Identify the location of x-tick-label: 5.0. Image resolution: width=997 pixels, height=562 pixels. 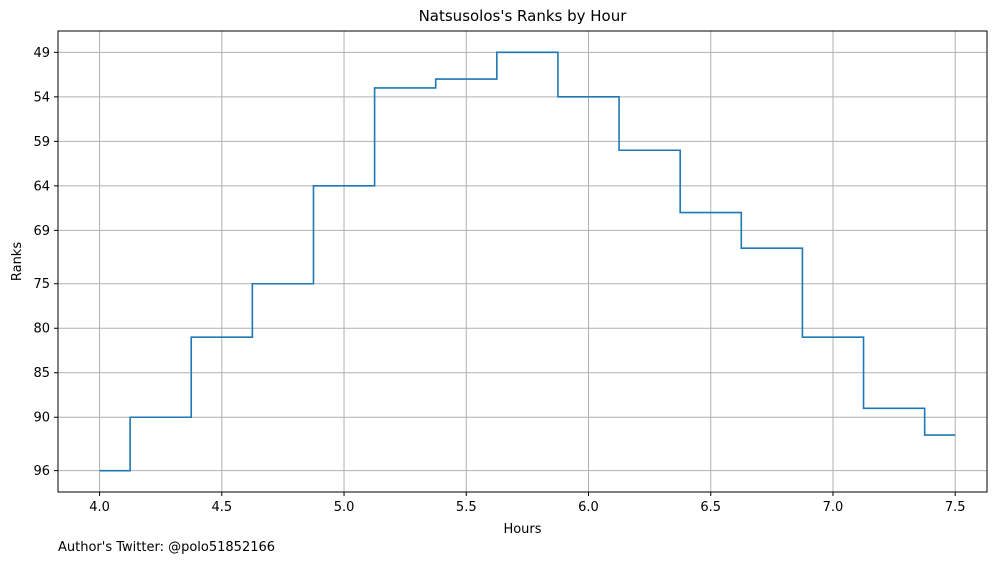
(344, 507).